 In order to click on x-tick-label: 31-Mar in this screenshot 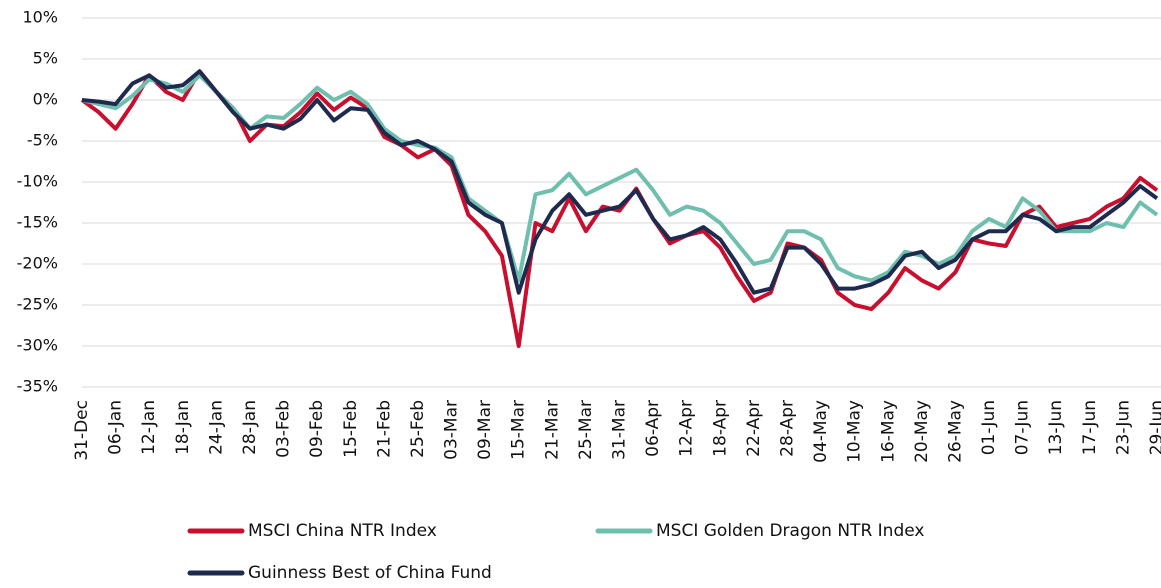, I will do `click(620, 430)`.